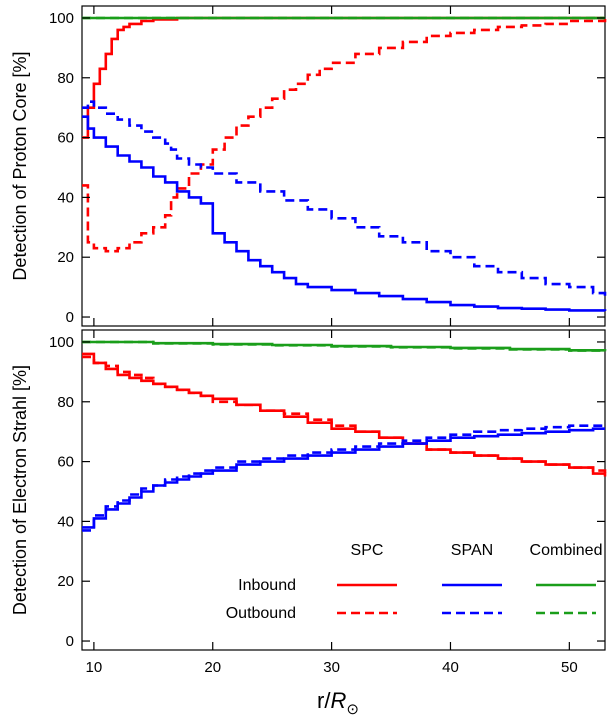 Image resolution: width=609 pixels, height=722 pixels. Describe the element at coordinates (212, 667) in the screenshot. I see `x-tick-label: 20` at that location.